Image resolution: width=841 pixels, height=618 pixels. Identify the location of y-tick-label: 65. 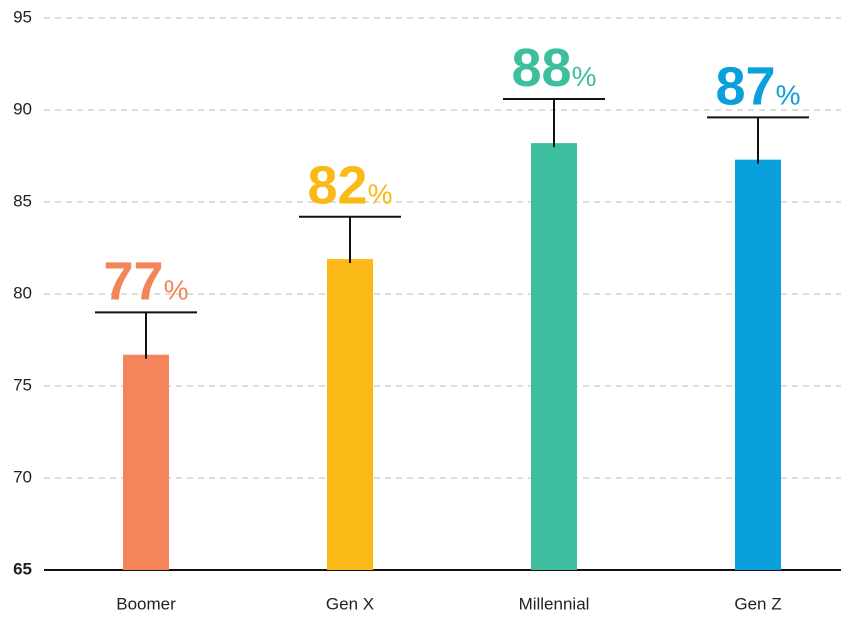
(22, 568).